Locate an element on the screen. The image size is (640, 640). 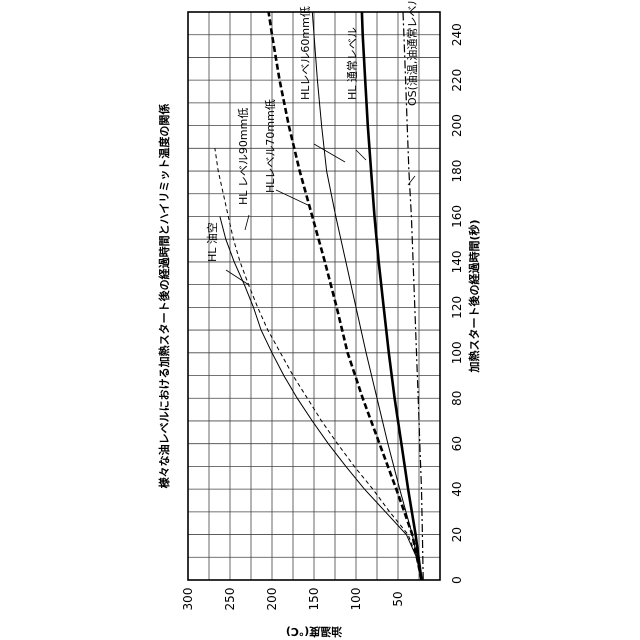
y-tick-label: 250 is located at coordinates (230, 599).